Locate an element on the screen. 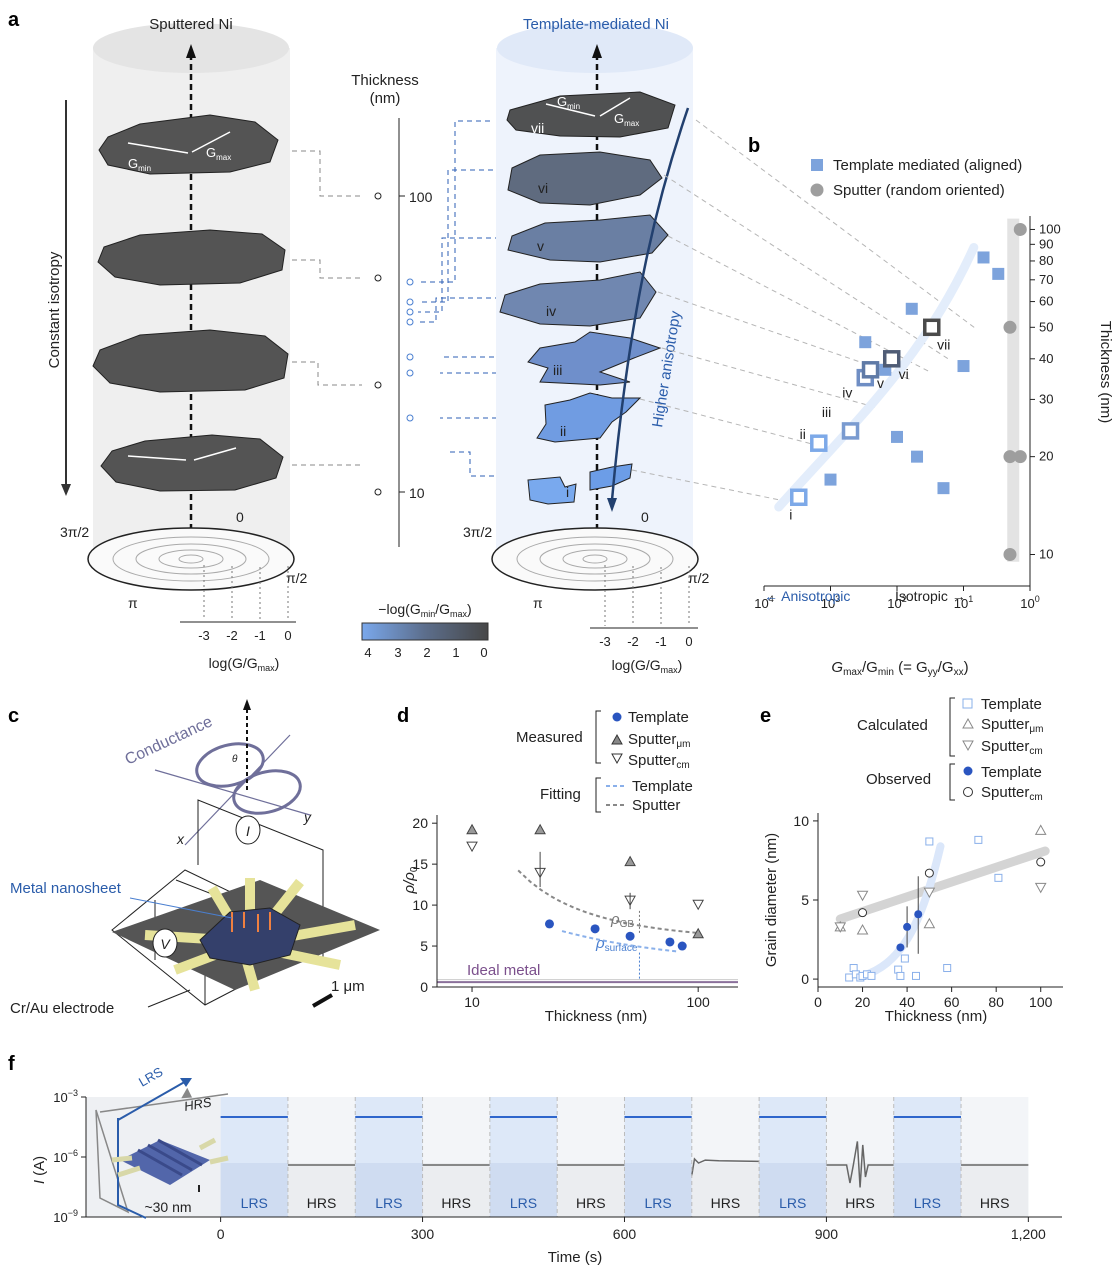  right-log-tick-m1: -1 is located at coordinates (661, 641).